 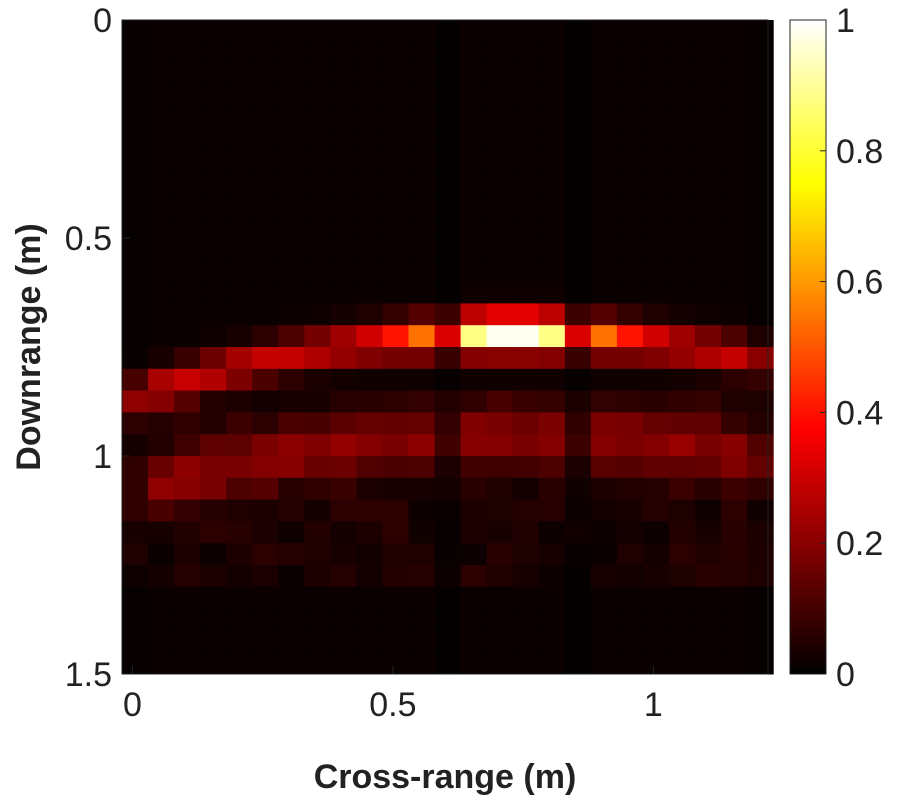 What do you see at coordinates (859, 544) in the screenshot?
I see `colorbar-tick-label: 0.2` at bounding box center [859, 544].